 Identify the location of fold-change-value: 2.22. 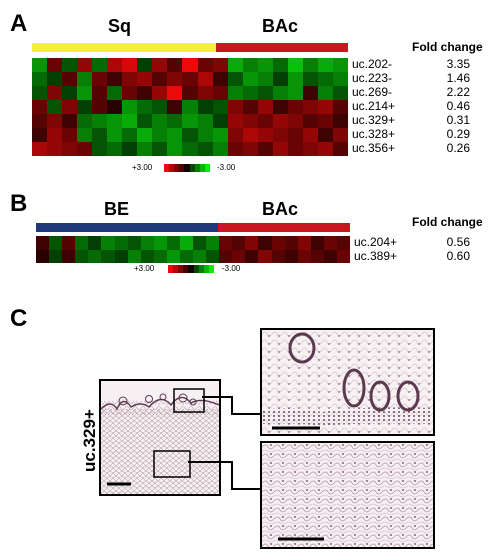
(458, 92).